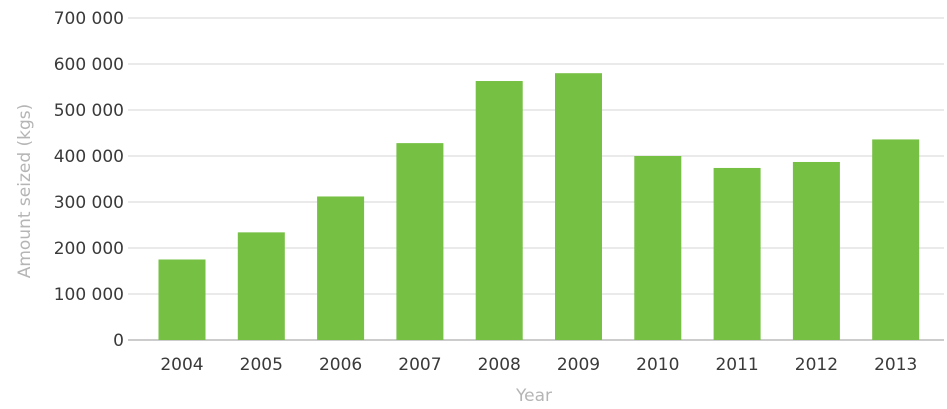 This screenshot has height=409, width=947. What do you see at coordinates (118, 341) in the screenshot?
I see `y-tick-label: 0` at bounding box center [118, 341].